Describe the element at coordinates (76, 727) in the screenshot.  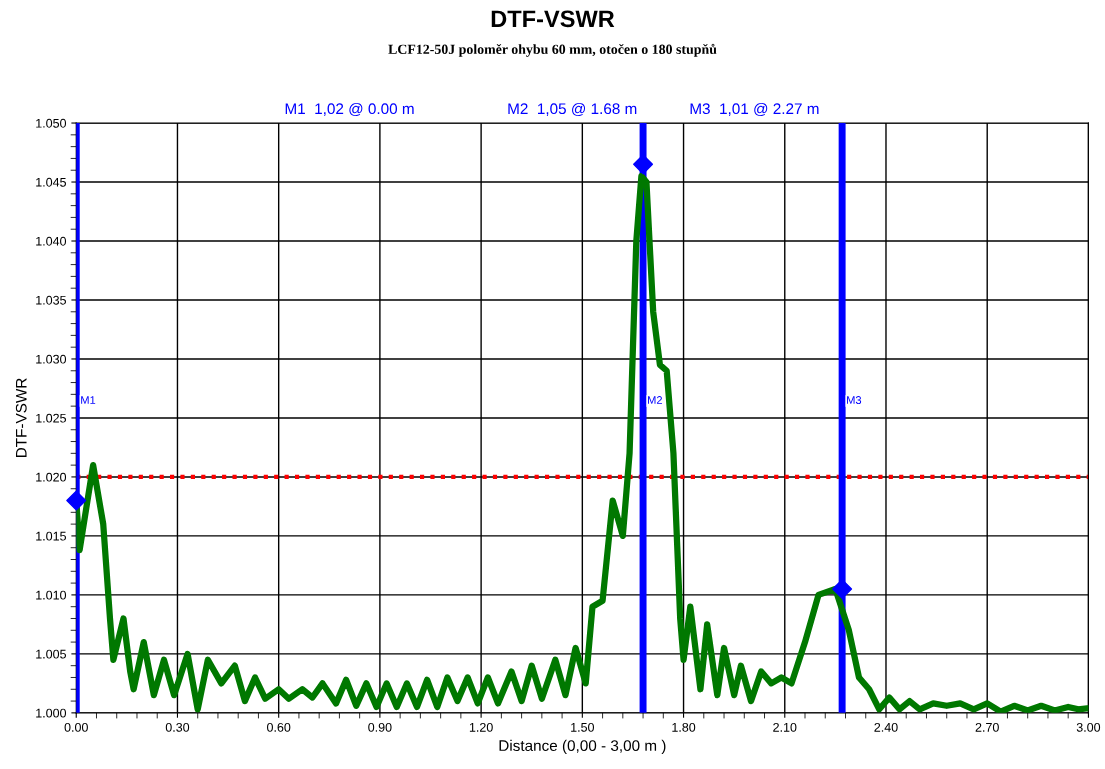
I see `x-tick-label: 0.00` at that location.